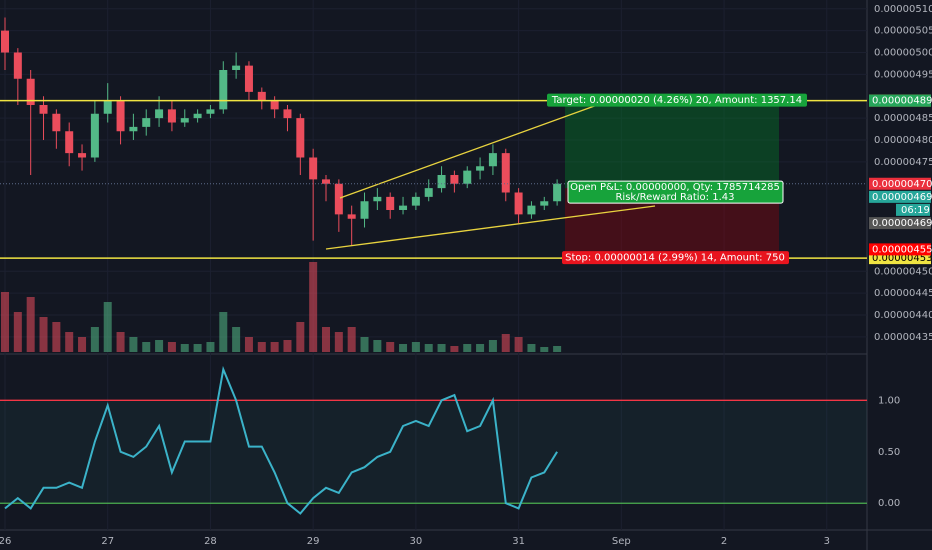 The height and width of the screenshot is (550, 932). What do you see at coordinates (416, 541) in the screenshot?
I see `x-tick-label: 30` at bounding box center [416, 541].